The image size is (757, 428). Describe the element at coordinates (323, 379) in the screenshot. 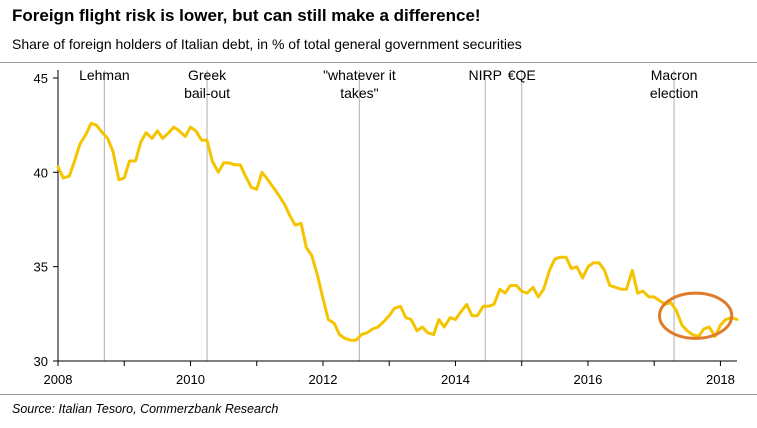

I see `x-tick-label: 2012` at that location.